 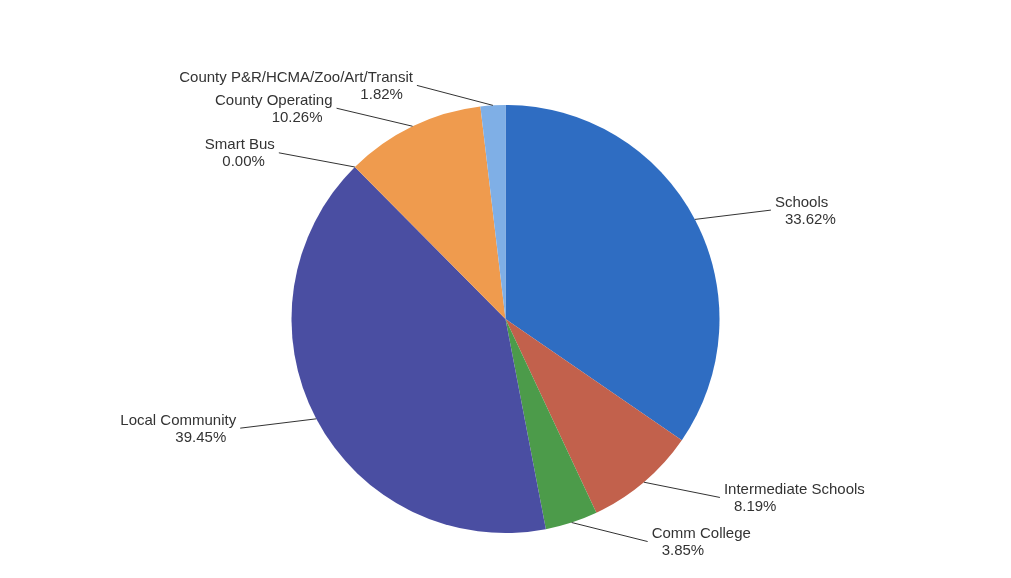 I want to click on slice-label: Intermediate Schools, so click(x=794, y=489).